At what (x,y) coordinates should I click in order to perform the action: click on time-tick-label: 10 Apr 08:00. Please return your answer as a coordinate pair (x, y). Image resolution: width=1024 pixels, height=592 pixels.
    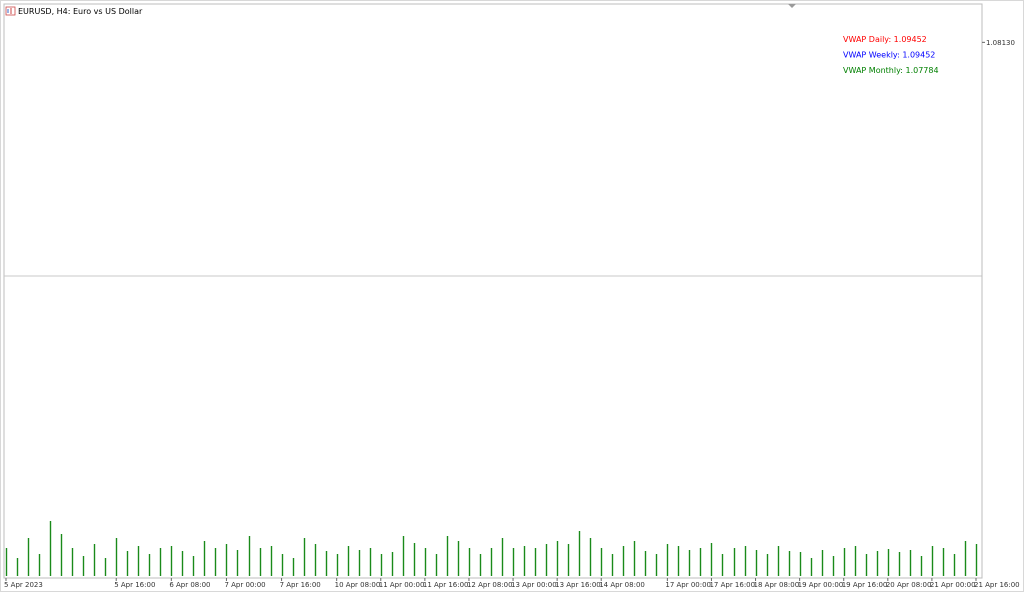
    Looking at the image, I should click on (358, 585).